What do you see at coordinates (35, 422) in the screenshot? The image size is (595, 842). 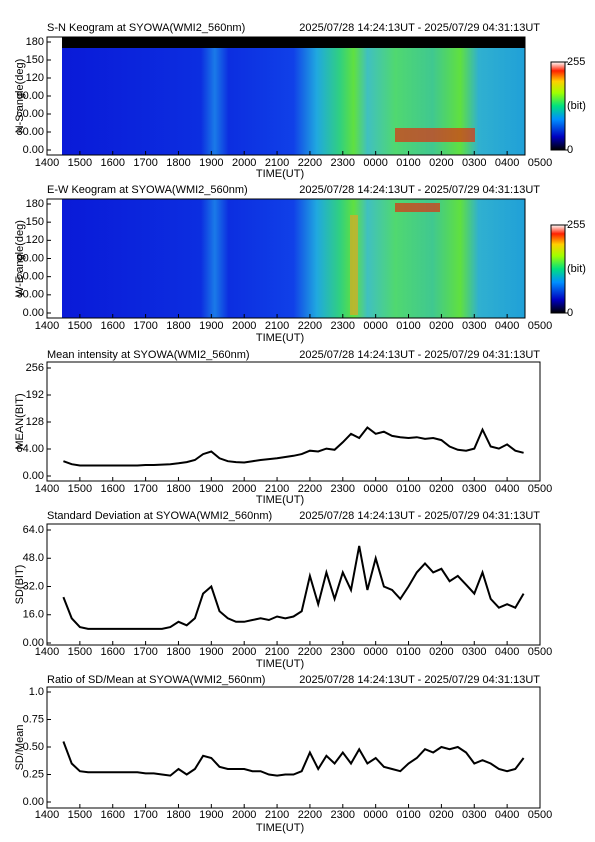 I see `y-tick-label: 128` at bounding box center [35, 422].